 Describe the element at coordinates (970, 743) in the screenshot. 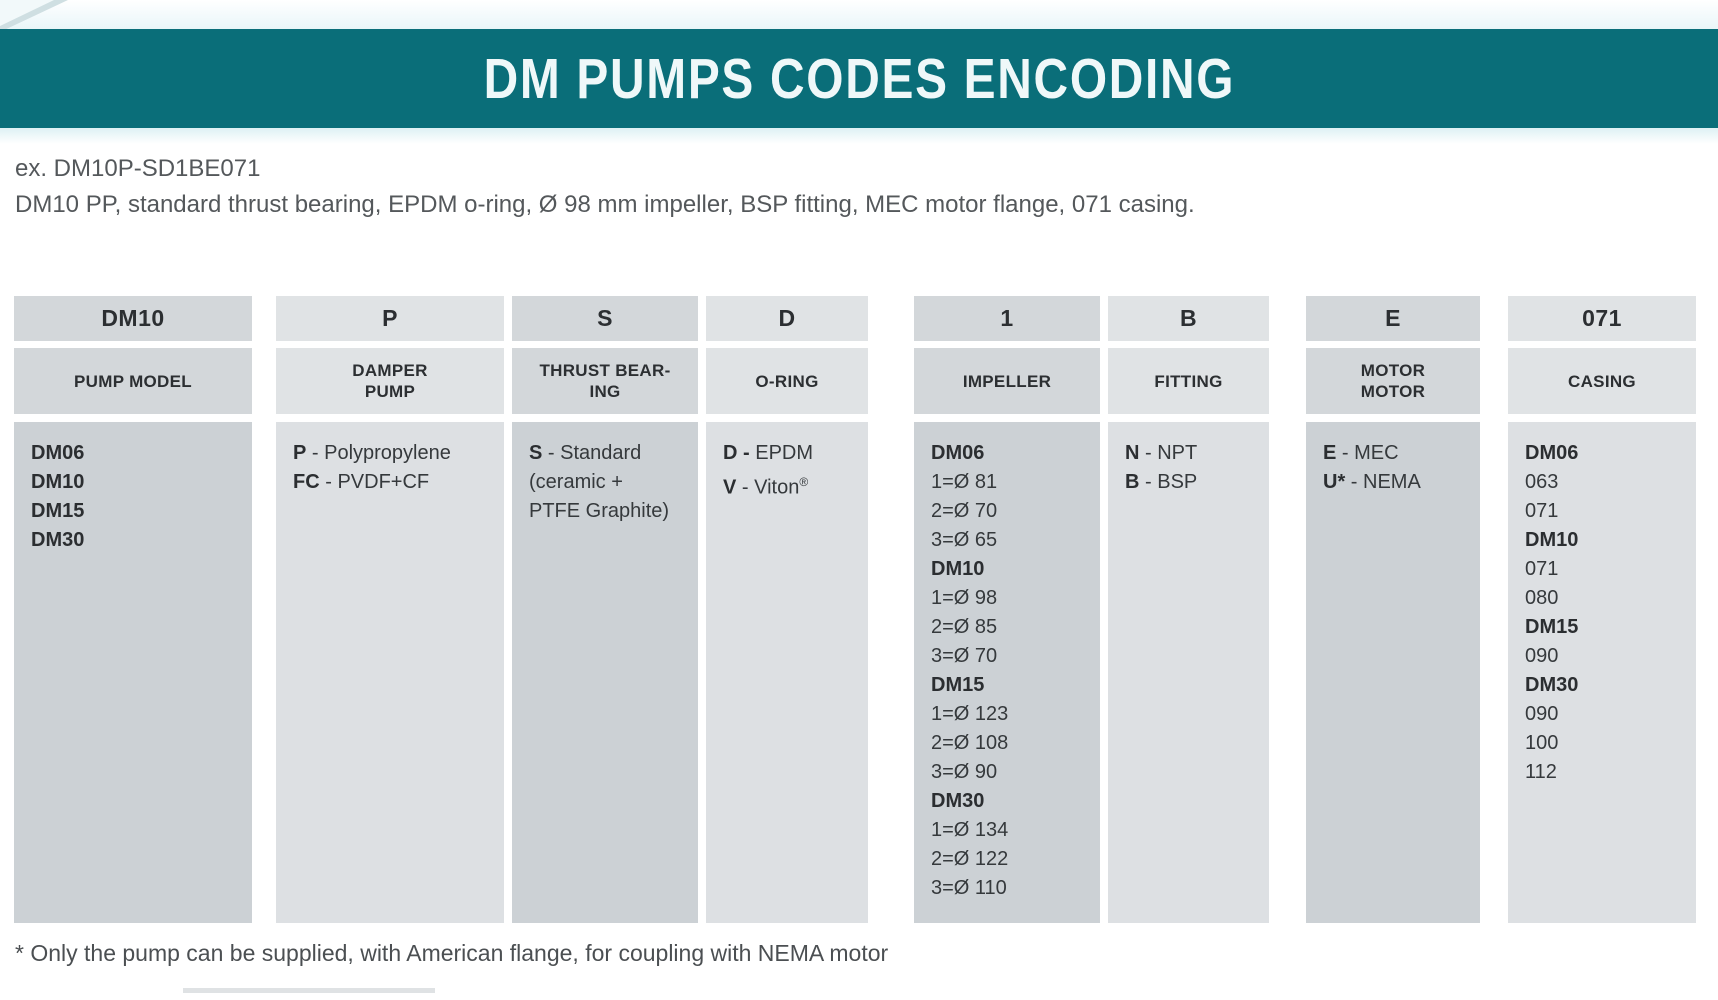

I see `body-line: 2=Ø 108` at that location.